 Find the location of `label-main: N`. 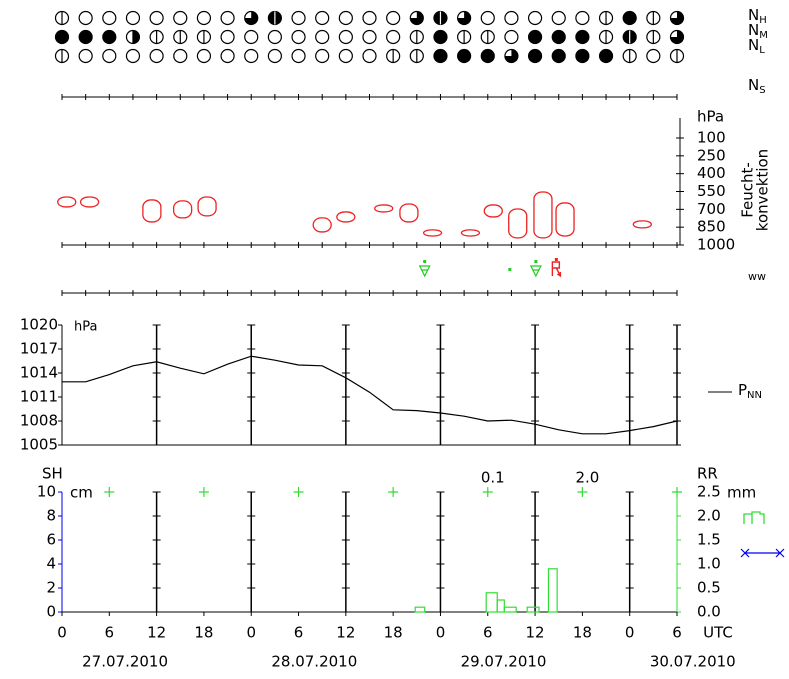

label-main: N is located at coordinates (753, 30).